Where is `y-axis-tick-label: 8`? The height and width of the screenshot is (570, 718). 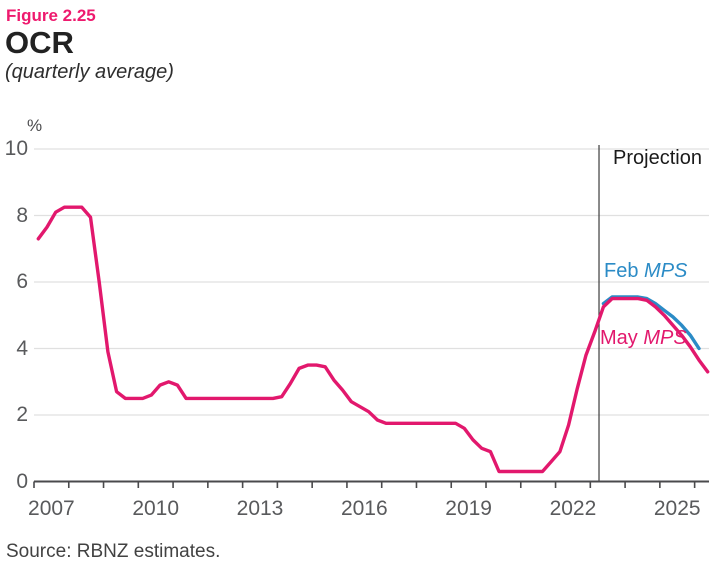
y-axis-tick-label: 8 is located at coordinates (22, 215).